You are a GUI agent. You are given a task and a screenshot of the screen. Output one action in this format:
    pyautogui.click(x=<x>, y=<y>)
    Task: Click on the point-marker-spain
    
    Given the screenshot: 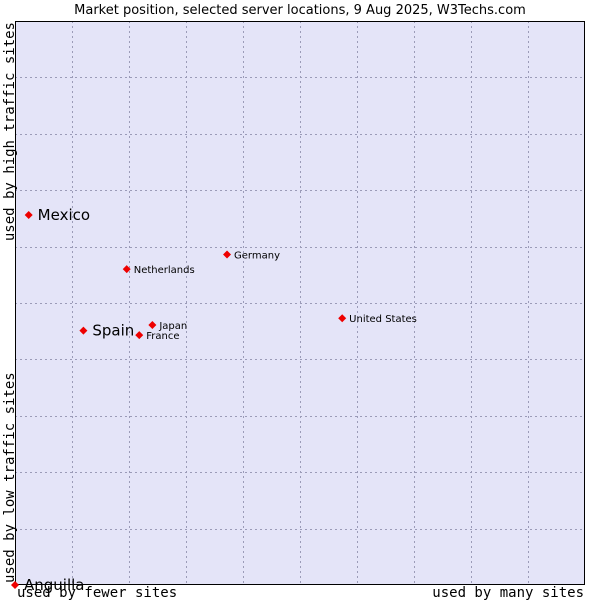 What is the action you would take?
    pyautogui.click(x=83, y=330)
    